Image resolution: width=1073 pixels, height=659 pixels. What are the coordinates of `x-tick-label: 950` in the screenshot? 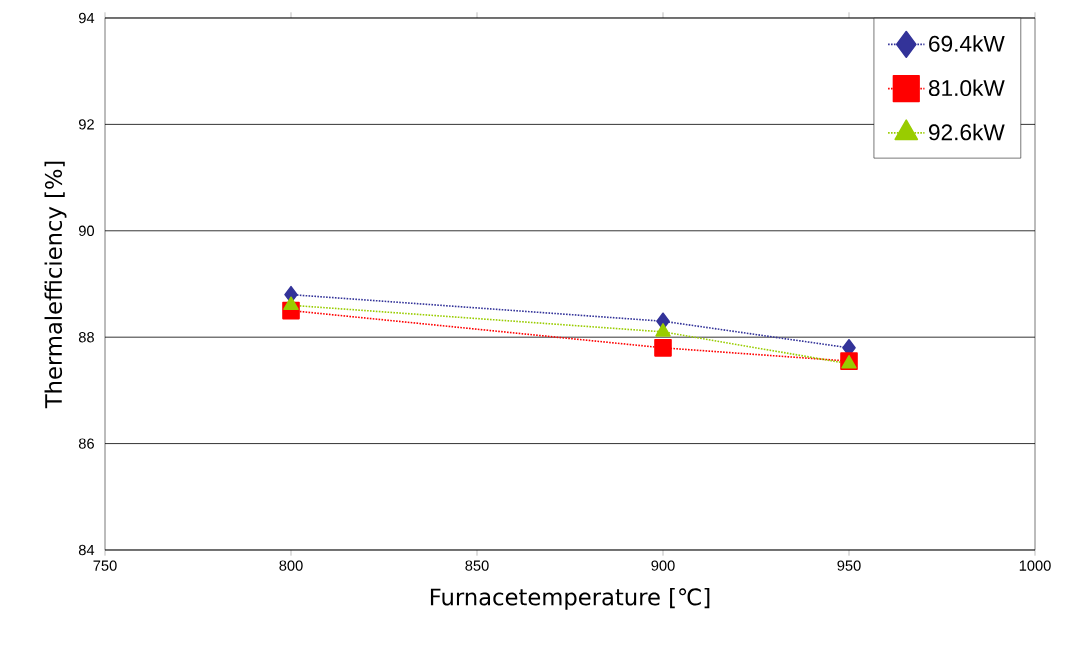 It's located at (849, 565).